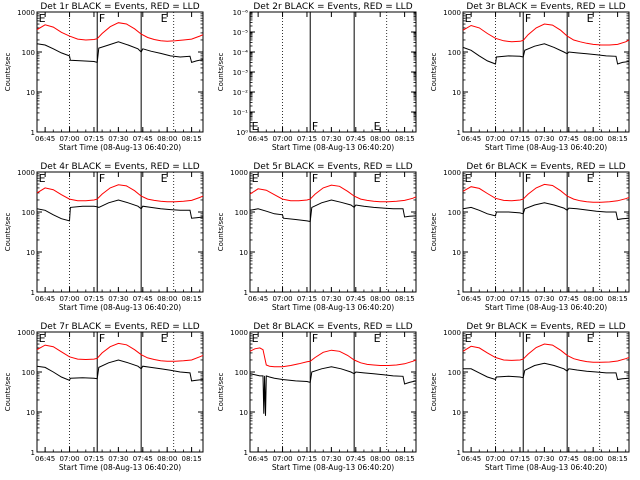 The height and width of the screenshot is (480, 640). What do you see at coordinates (242, 133) in the screenshot?
I see `y-tick-label: 10⁰` at bounding box center [242, 133].